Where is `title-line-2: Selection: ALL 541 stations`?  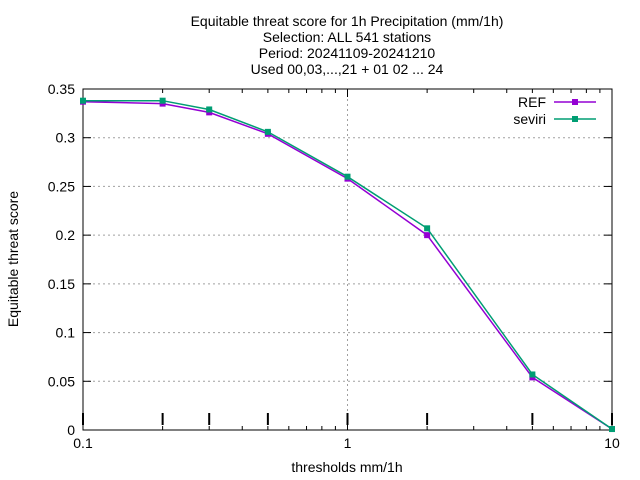
title-line-2: Selection: ALL 541 stations is located at coordinates (347, 37).